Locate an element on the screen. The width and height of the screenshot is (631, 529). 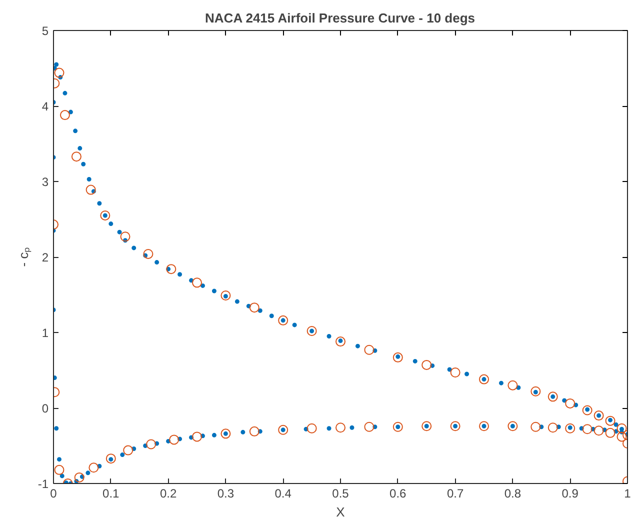
x-axis-title: X is located at coordinates (341, 512).